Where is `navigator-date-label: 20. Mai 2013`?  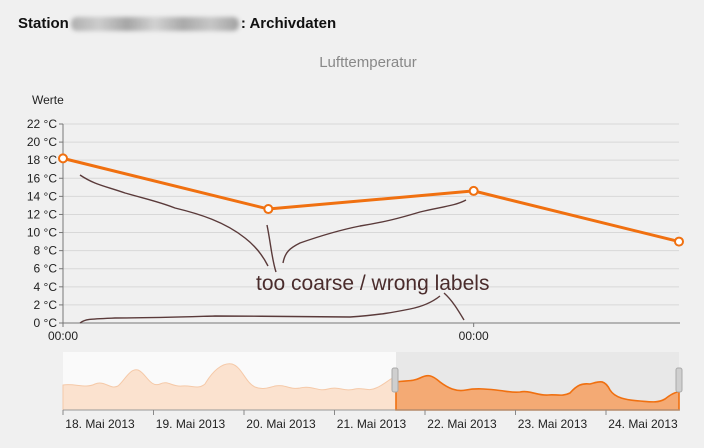
navigator-date-label: 20. Mai 2013 is located at coordinates (281, 424).